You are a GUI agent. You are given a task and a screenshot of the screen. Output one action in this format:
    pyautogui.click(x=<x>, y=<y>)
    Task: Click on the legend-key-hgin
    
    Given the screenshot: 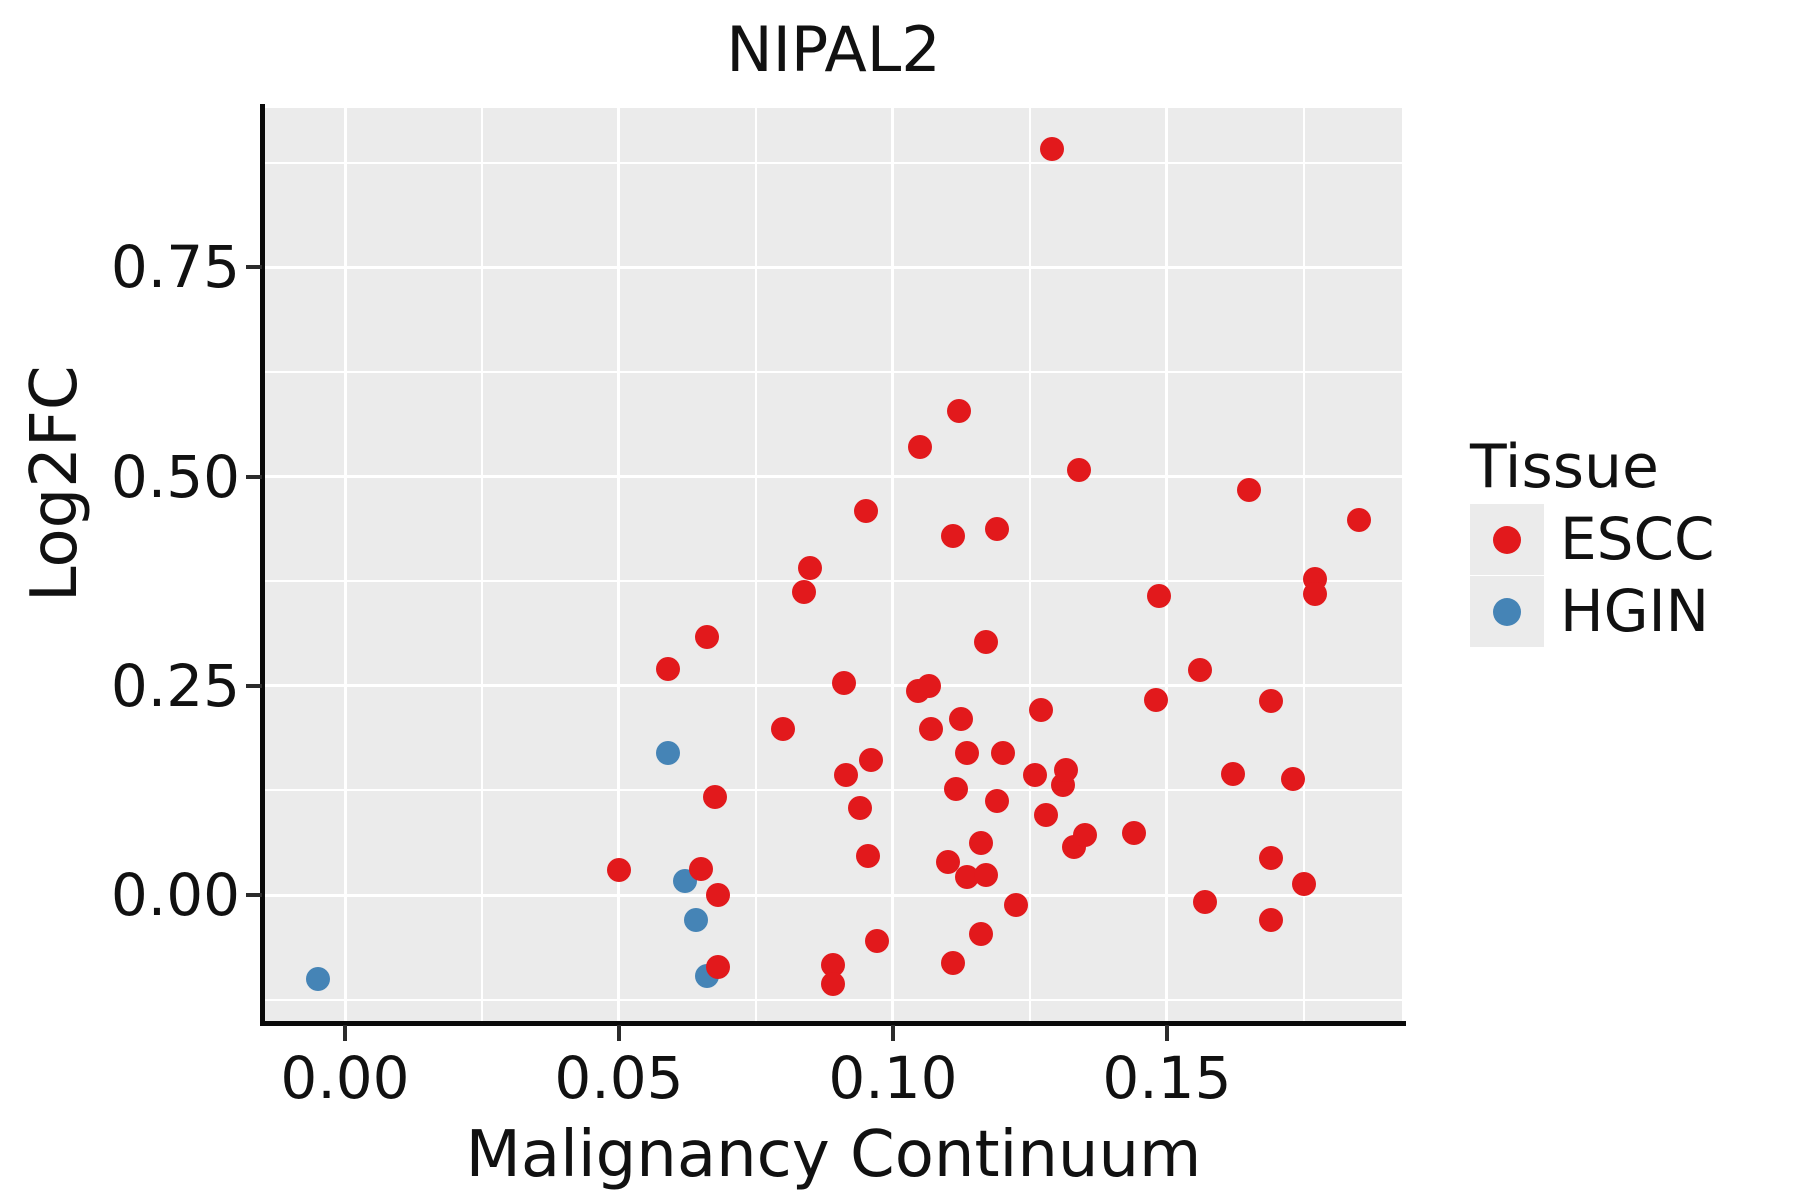 What is the action you would take?
    pyautogui.click(x=1507, y=611)
    